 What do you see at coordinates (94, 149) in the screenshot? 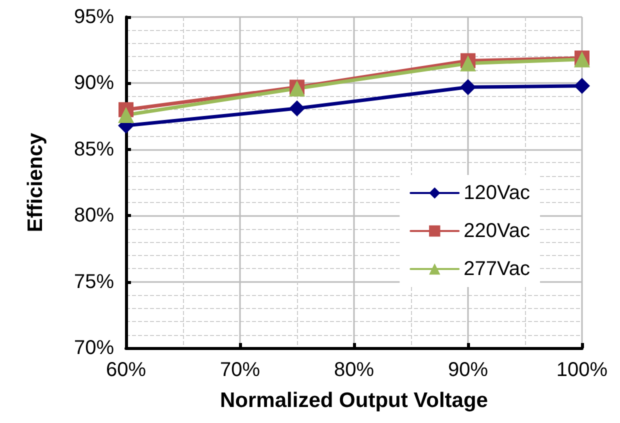
I see `y-tick-label: 85%` at bounding box center [94, 149].